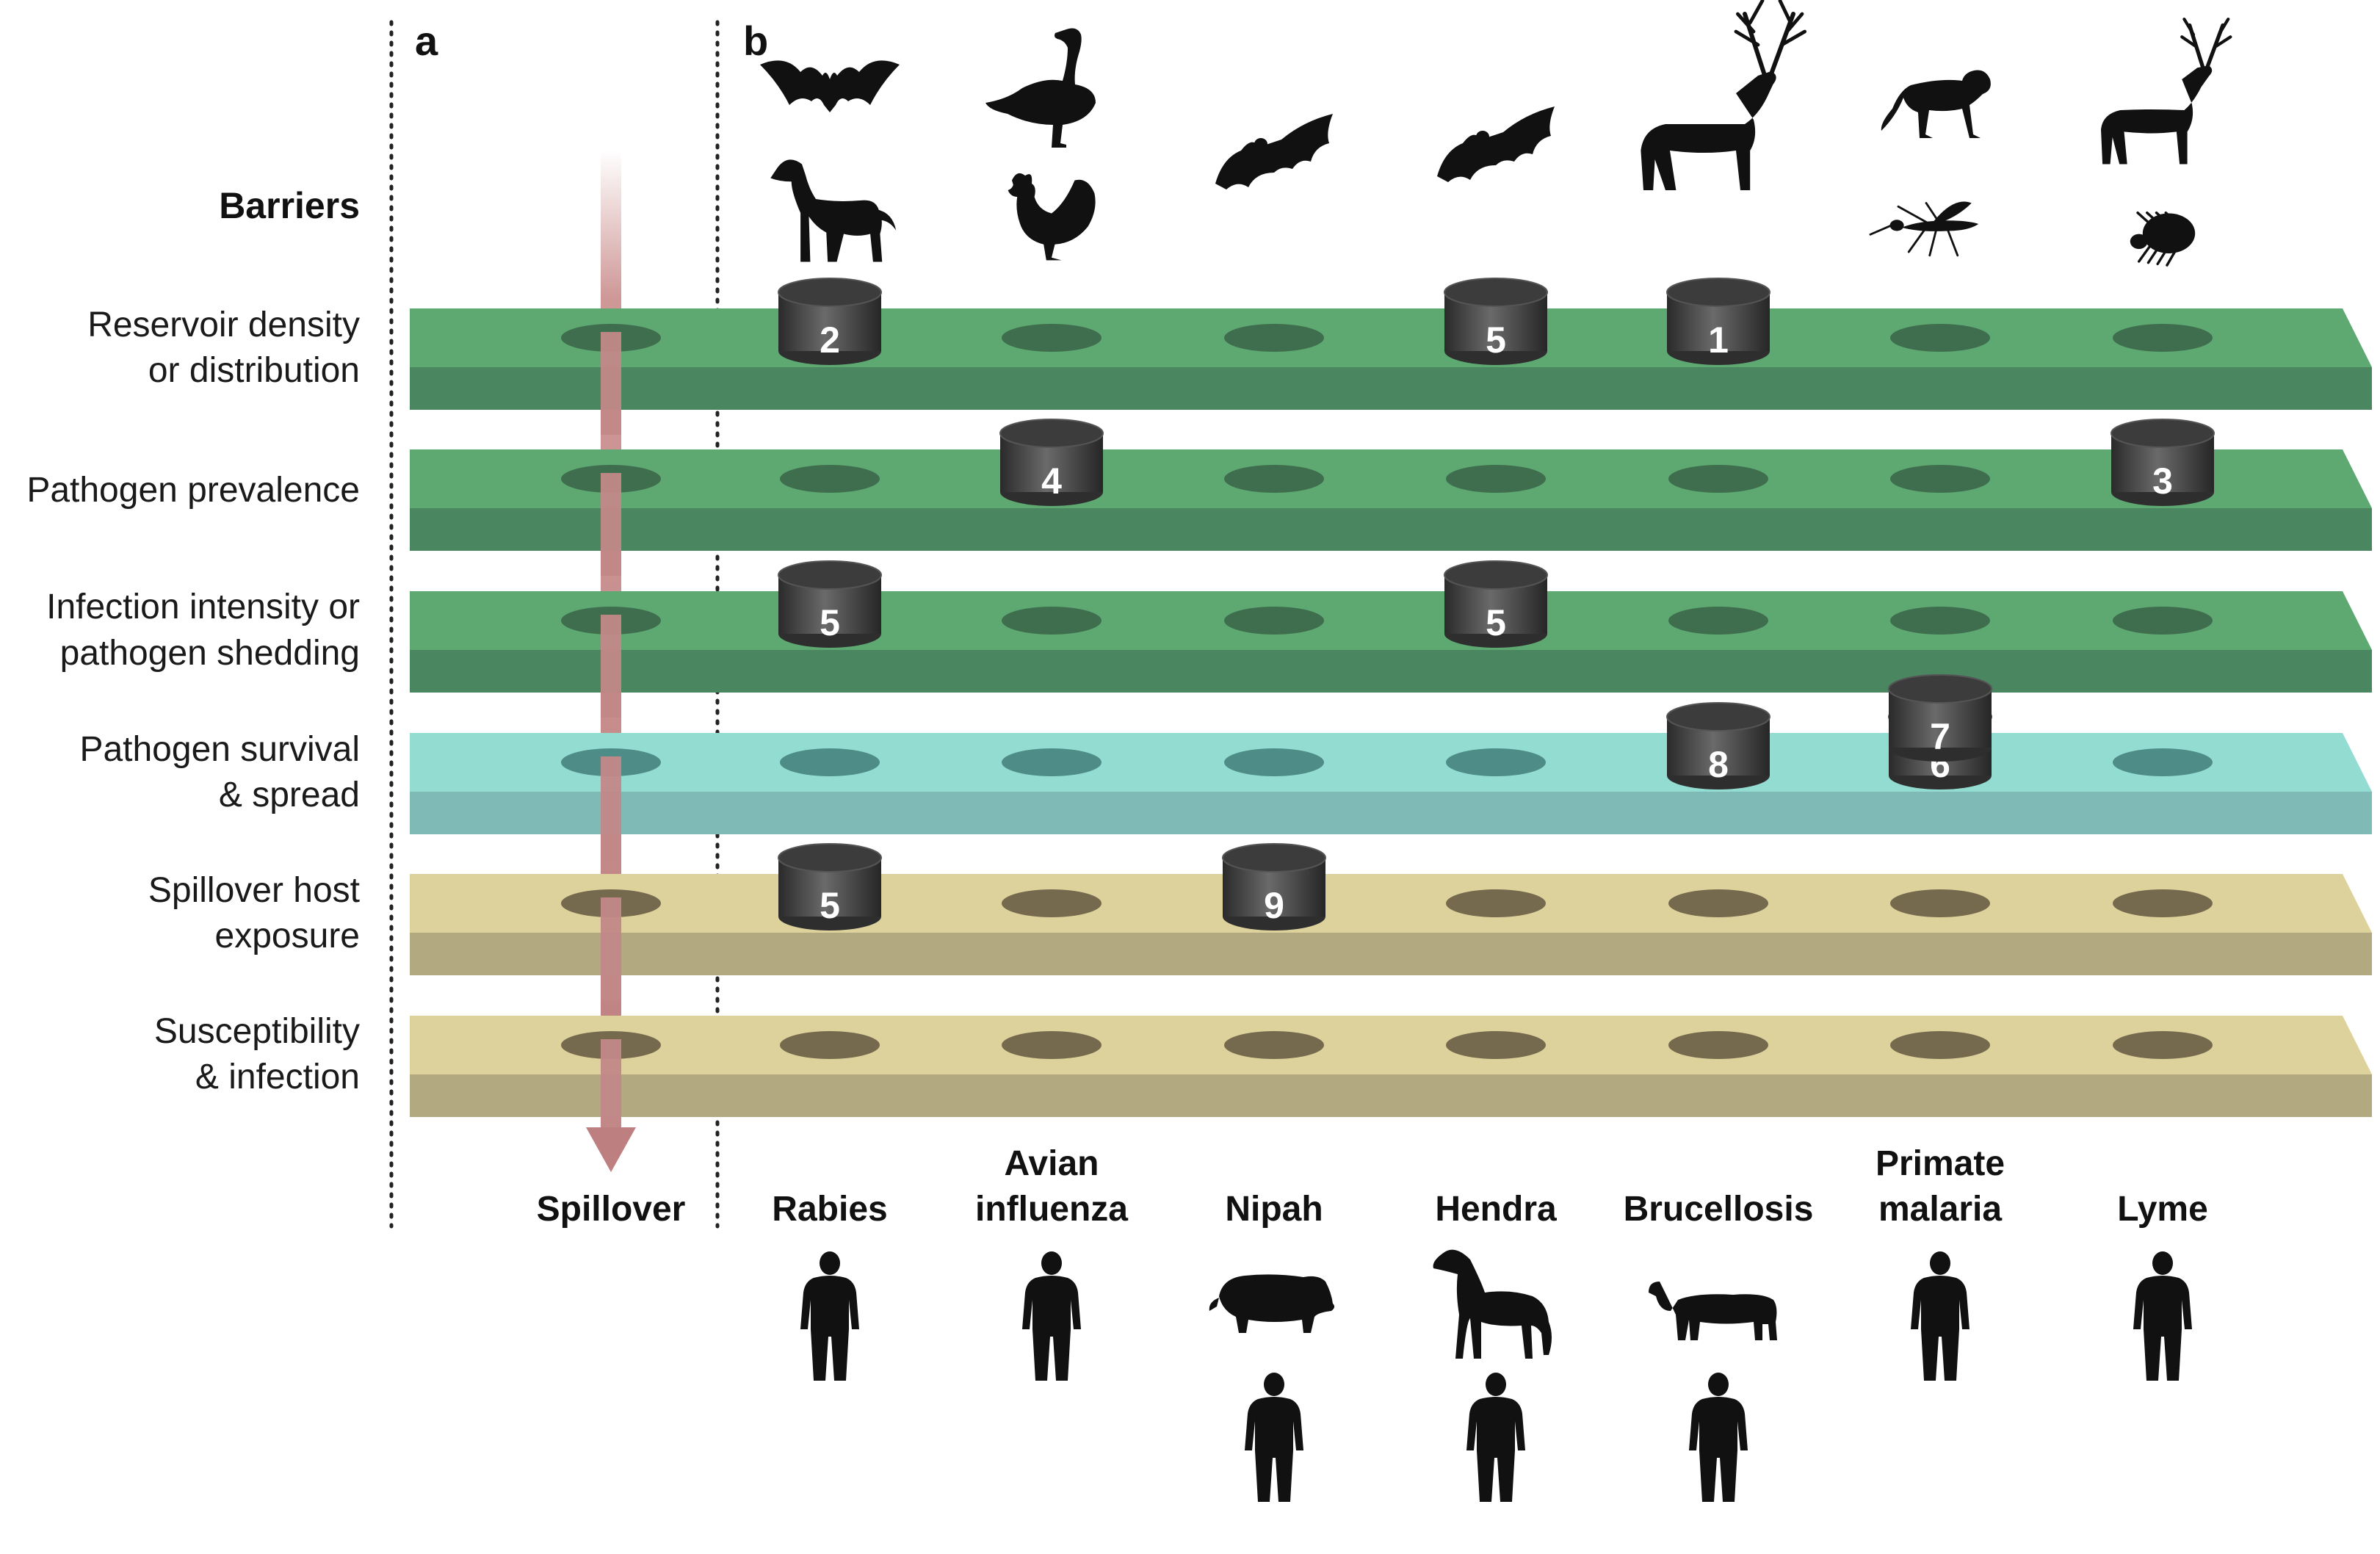 This screenshot has width=2380, height=1554. What do you see at coordinates (611, 1209) in the screenshot?
I see `spillover-label: Spillover` at bounding box center [611, 1209].